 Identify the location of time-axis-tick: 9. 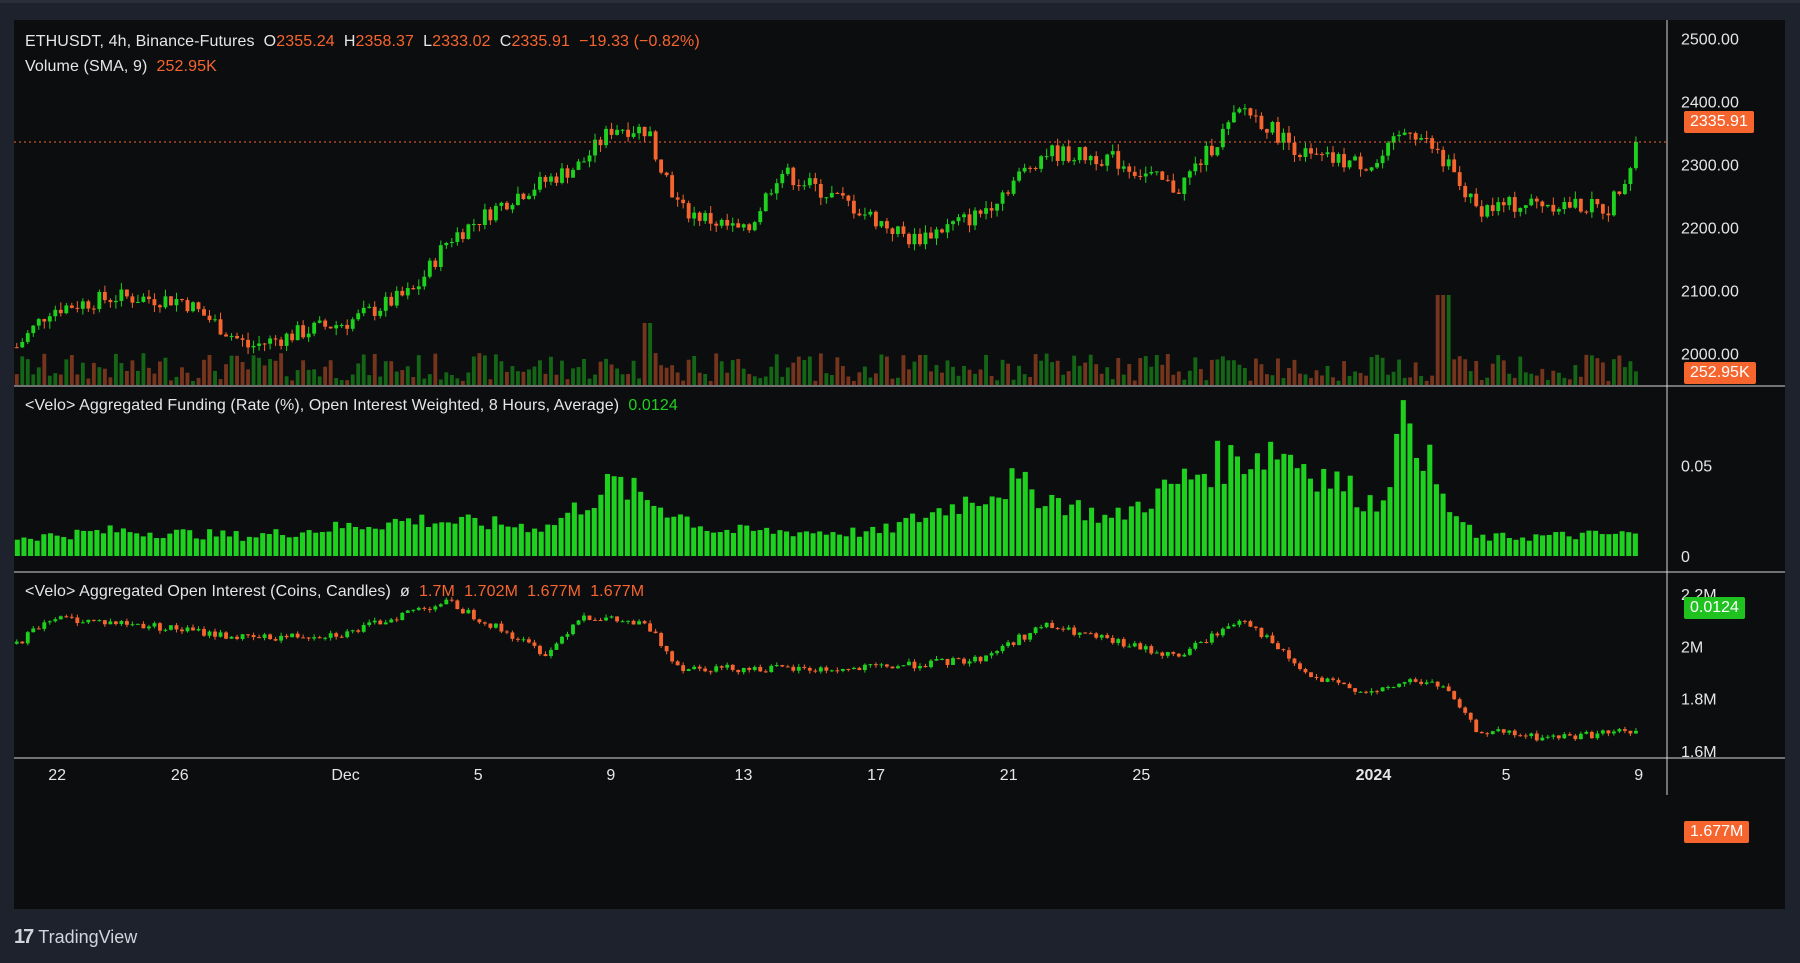
(610, 775).